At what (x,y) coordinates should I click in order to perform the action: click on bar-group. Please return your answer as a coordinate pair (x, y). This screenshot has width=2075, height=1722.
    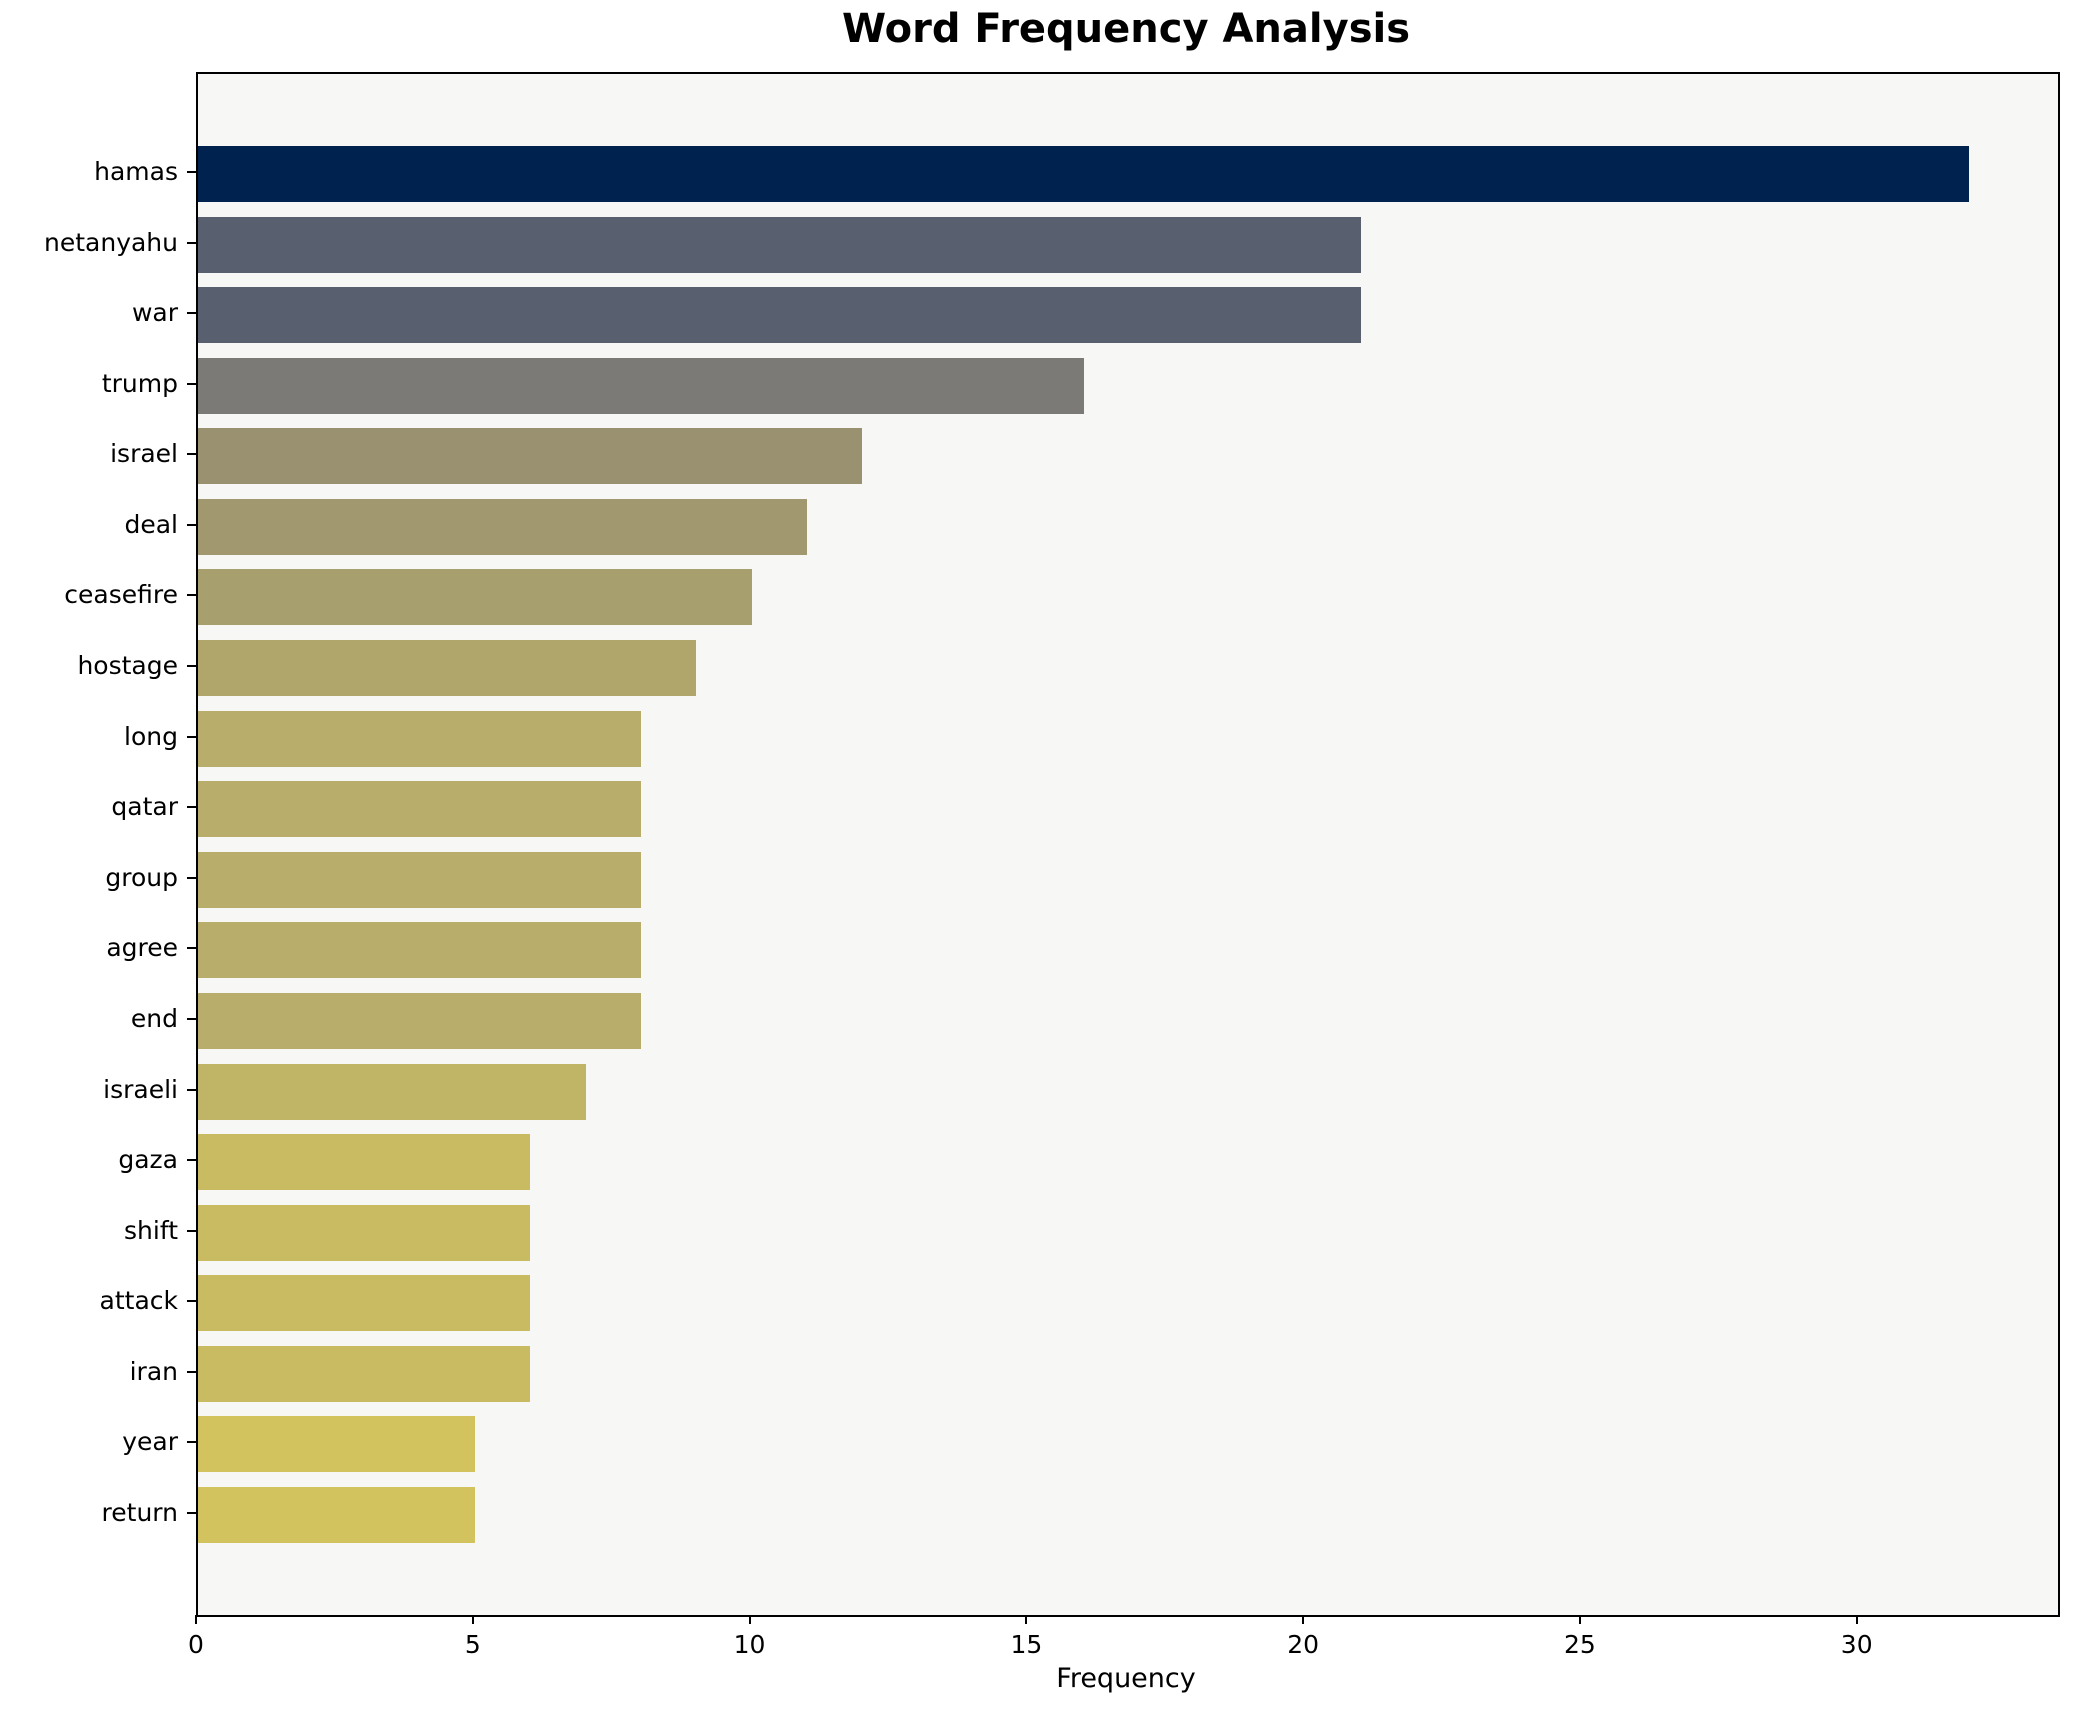
    Looking at the image, I should click on (419, 879).